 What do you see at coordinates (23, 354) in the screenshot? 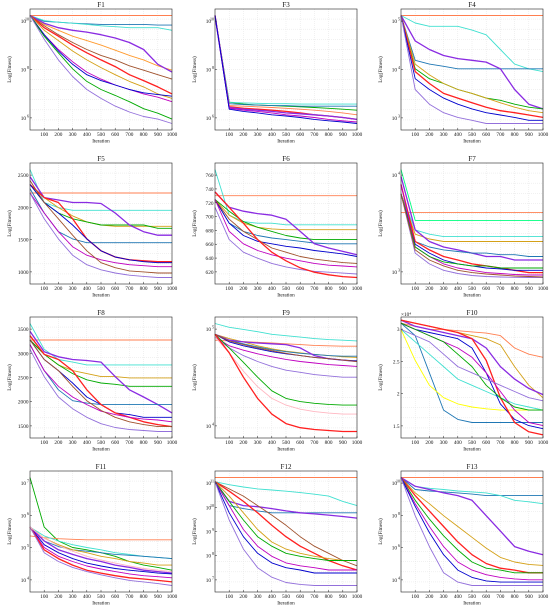
I see `y-tick-label: 3000` at bounding box center [23, 354].